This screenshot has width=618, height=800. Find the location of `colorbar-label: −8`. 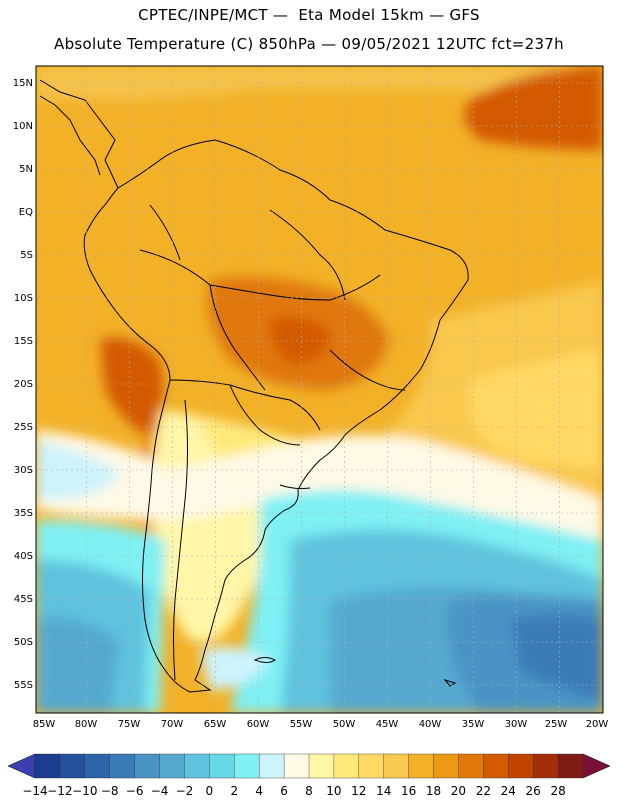

colorbar-label: −8 is located at coordinates (110, 791).